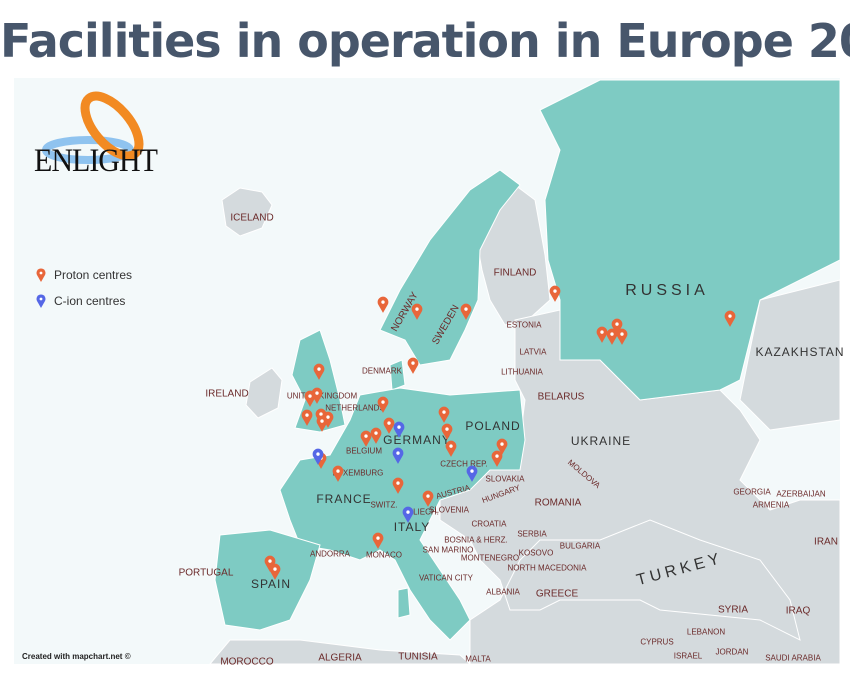 This screenshot has height=676, width=850. I want to click on africa-shape, so click(340, 651).